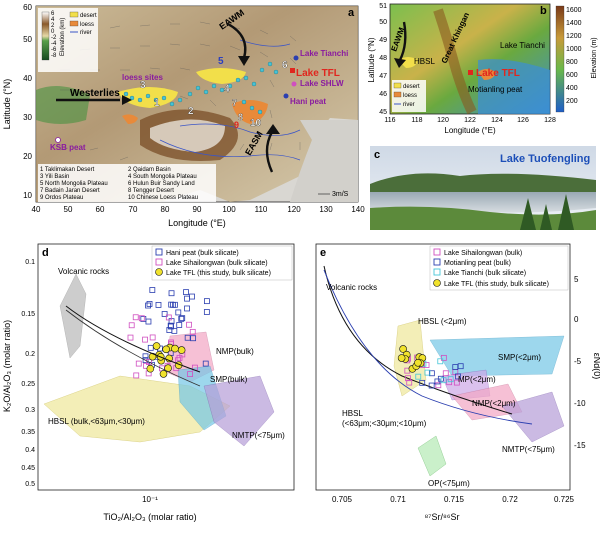  What do you see at coordinates (63, 37) in the screenshot?
I see `elevation-legend-title: Elevation (km)` at bounding box center [63, 37].